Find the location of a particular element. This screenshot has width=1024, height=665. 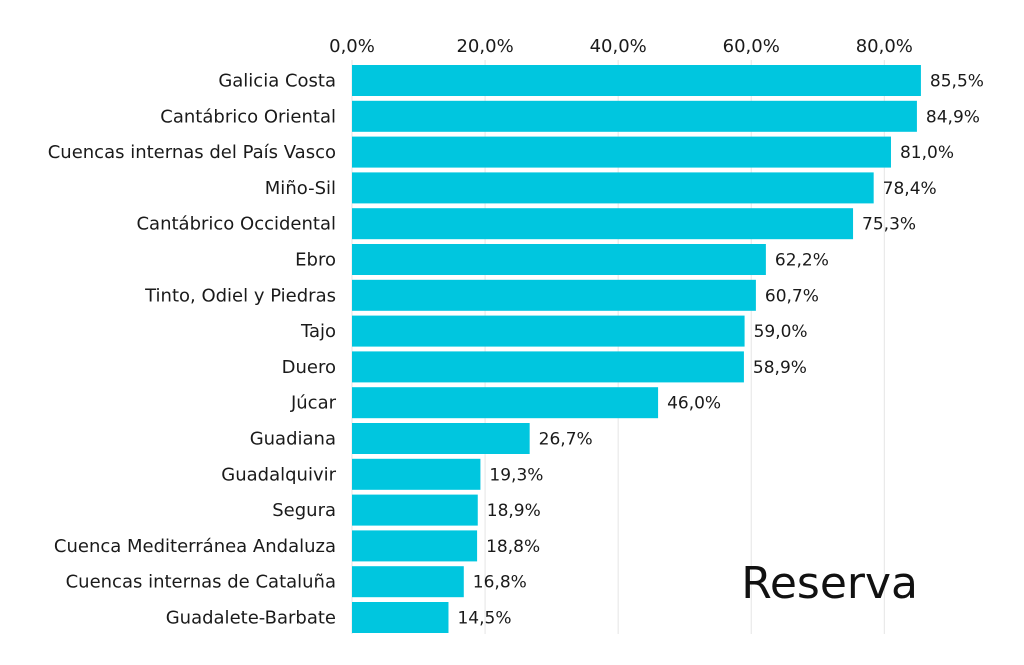

category-label: Duero is located at coordinates (309, 367).